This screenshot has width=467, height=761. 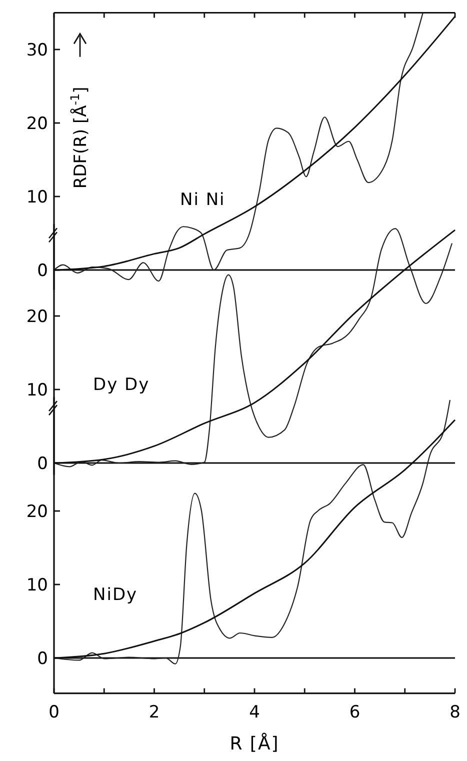 I want to click on x-tick-label: 8, so click(x=455, y=712).